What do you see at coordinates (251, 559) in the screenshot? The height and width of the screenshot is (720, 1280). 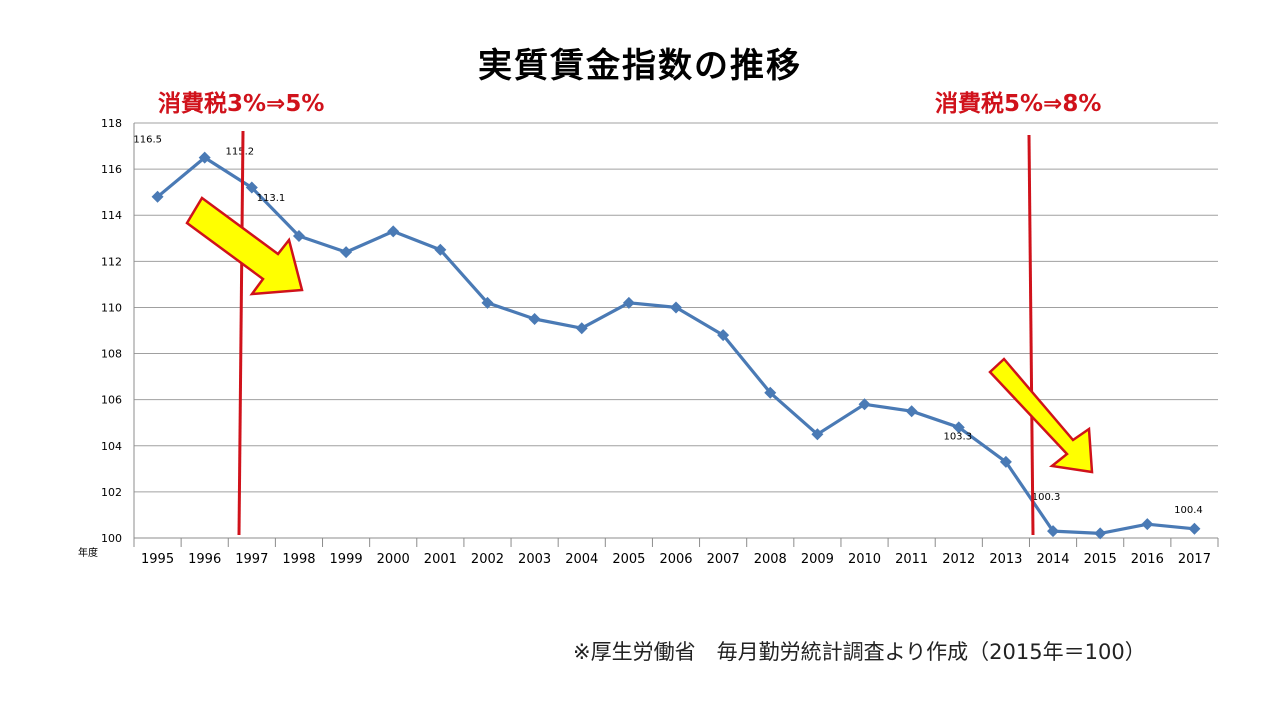 I see `x-tick-label: 1997` at bounding box center [251, 559].